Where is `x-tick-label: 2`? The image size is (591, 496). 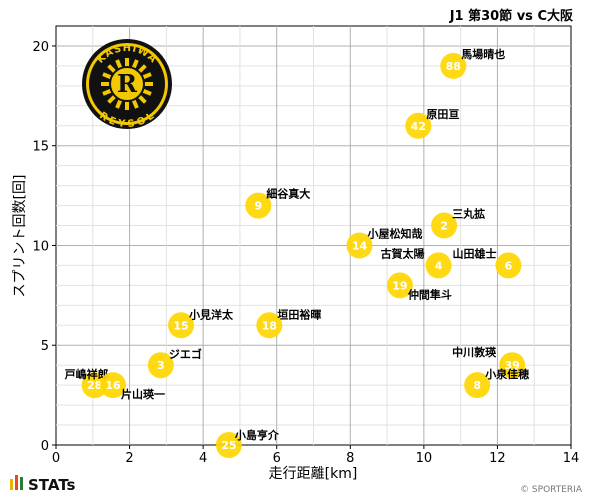
x-tick-label: 2 is located at coordinates (129, 458).